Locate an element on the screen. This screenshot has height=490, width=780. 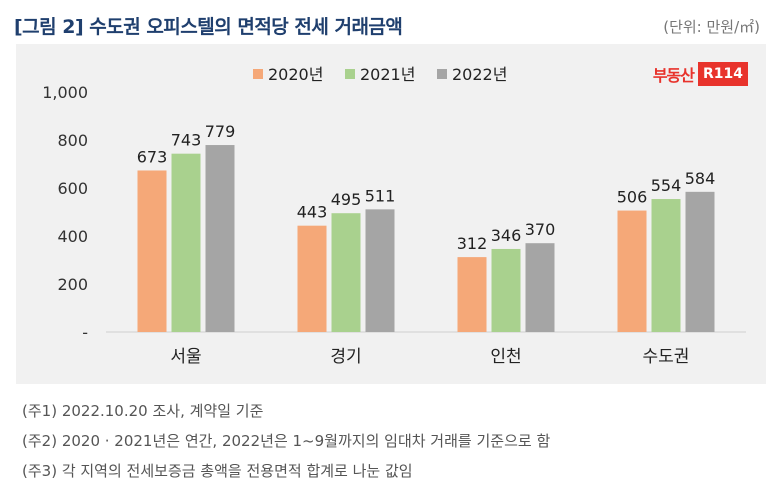
data-label: 312 is located at coordinates (472, 243).